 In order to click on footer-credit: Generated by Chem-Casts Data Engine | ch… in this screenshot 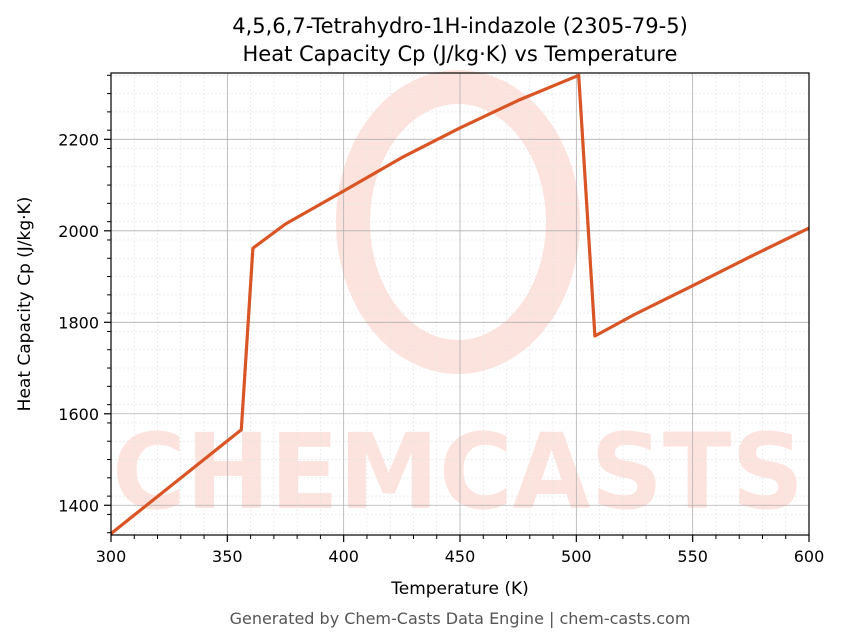, I will do `click(460, 618)`.